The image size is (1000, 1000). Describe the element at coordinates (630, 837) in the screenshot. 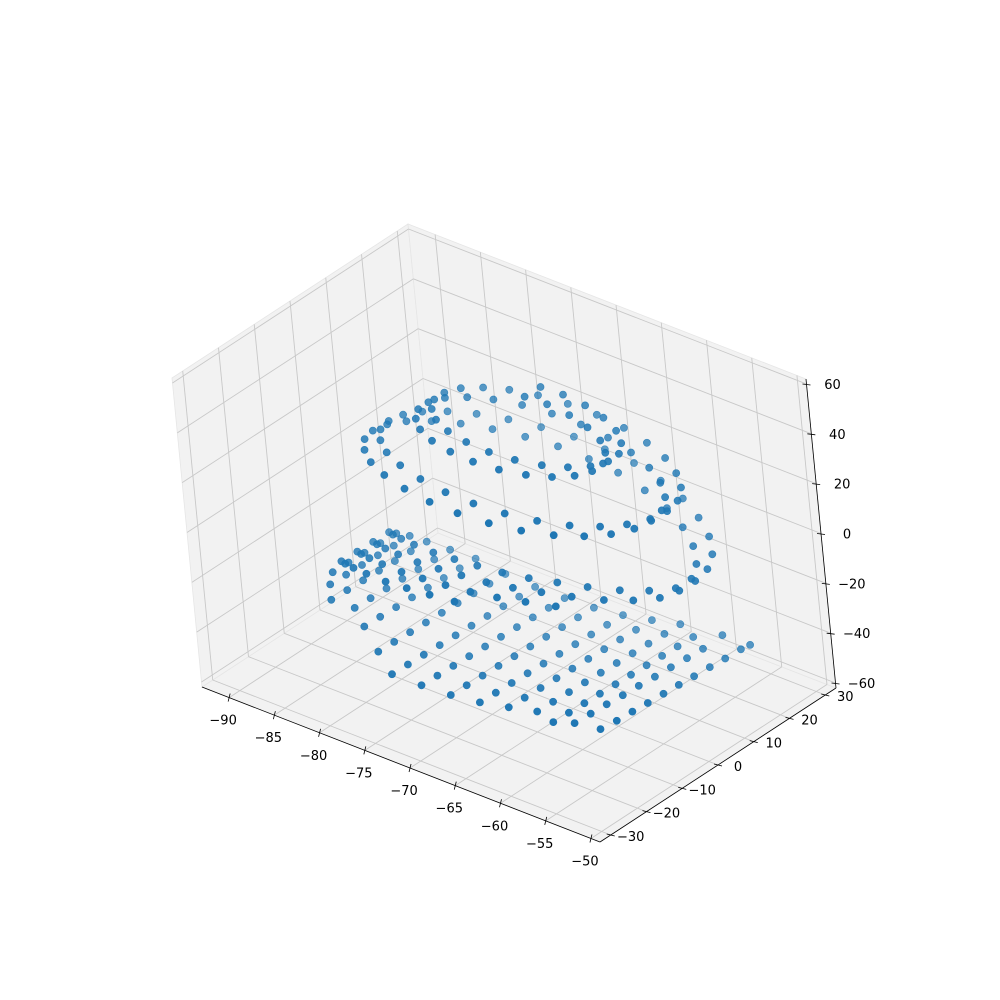

I see `y-tick-label: −30` at that location.